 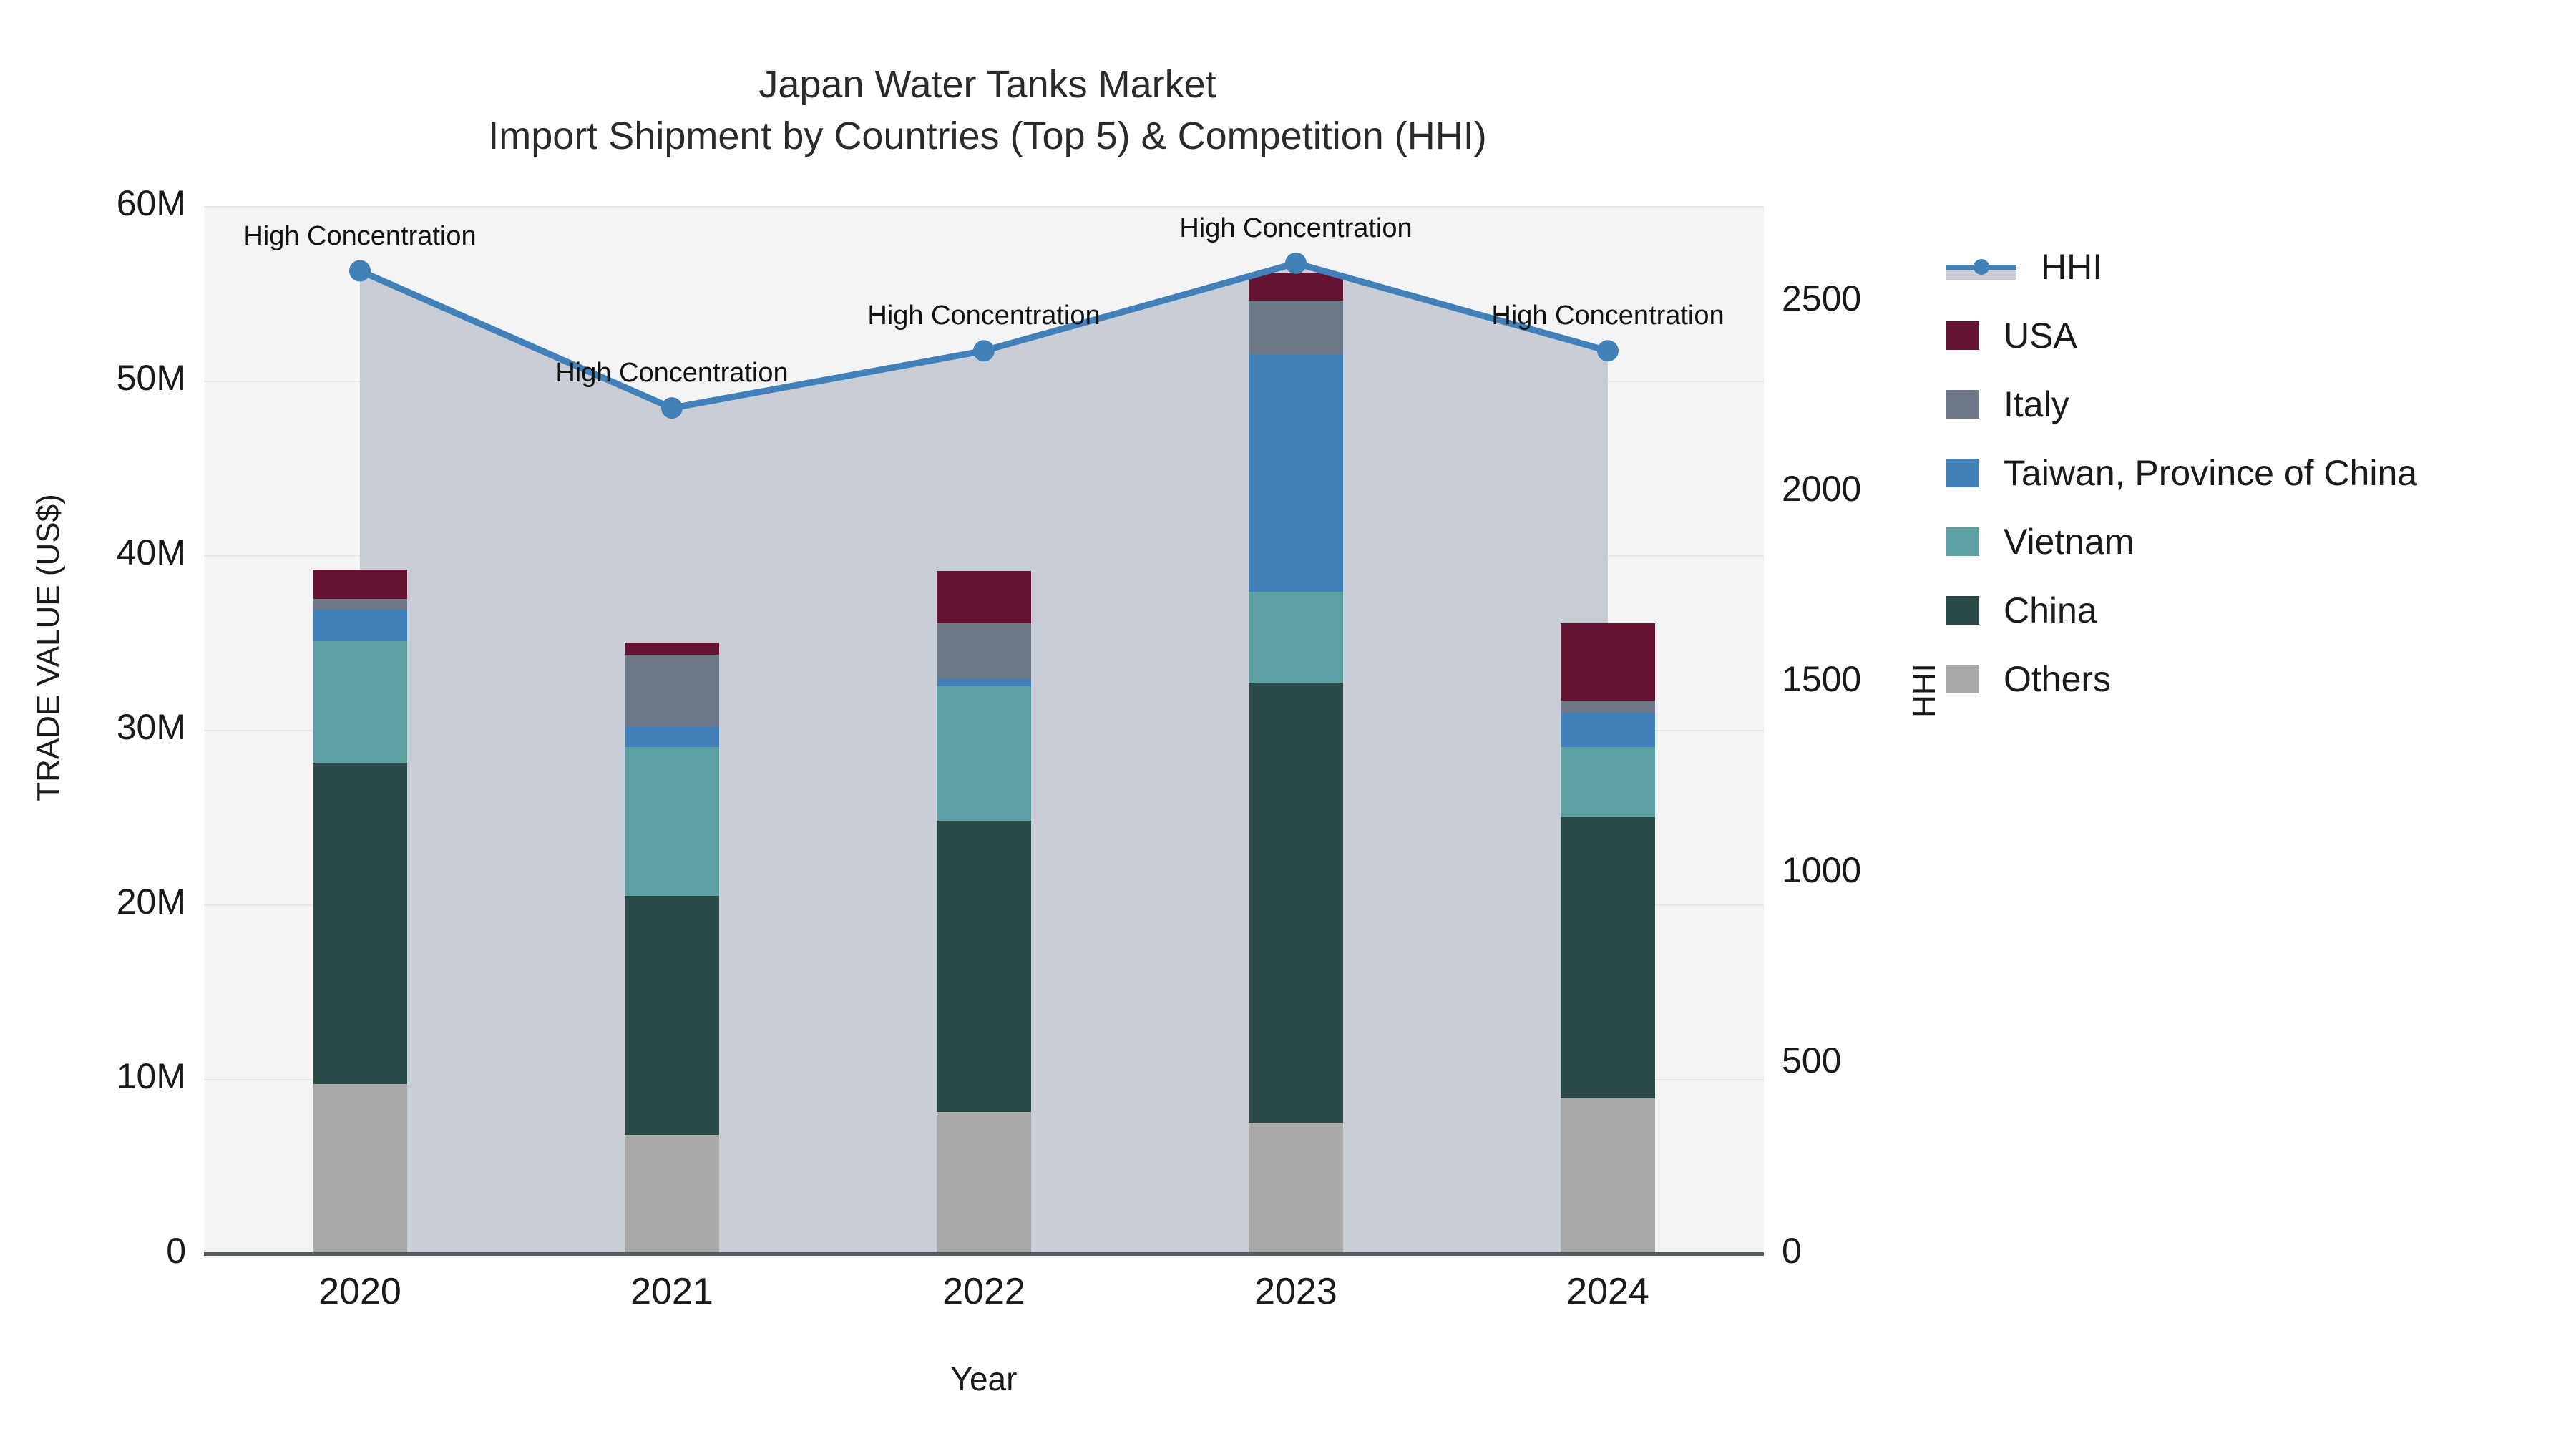 I want to click on x-axis-tick-label: 2021, so click(x=671, y=1291).